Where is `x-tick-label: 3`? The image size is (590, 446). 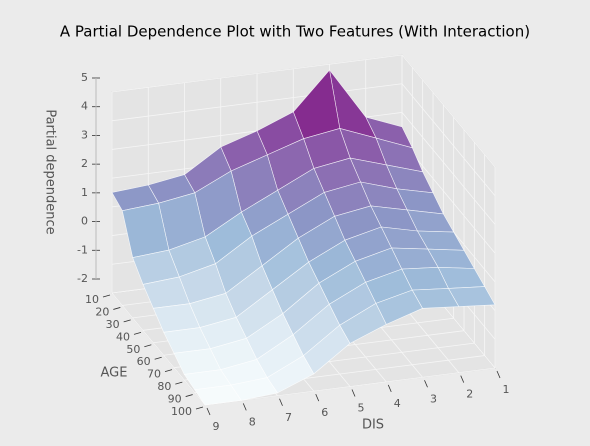 x-tick-label: 3 is located at coordinates (433, 398).